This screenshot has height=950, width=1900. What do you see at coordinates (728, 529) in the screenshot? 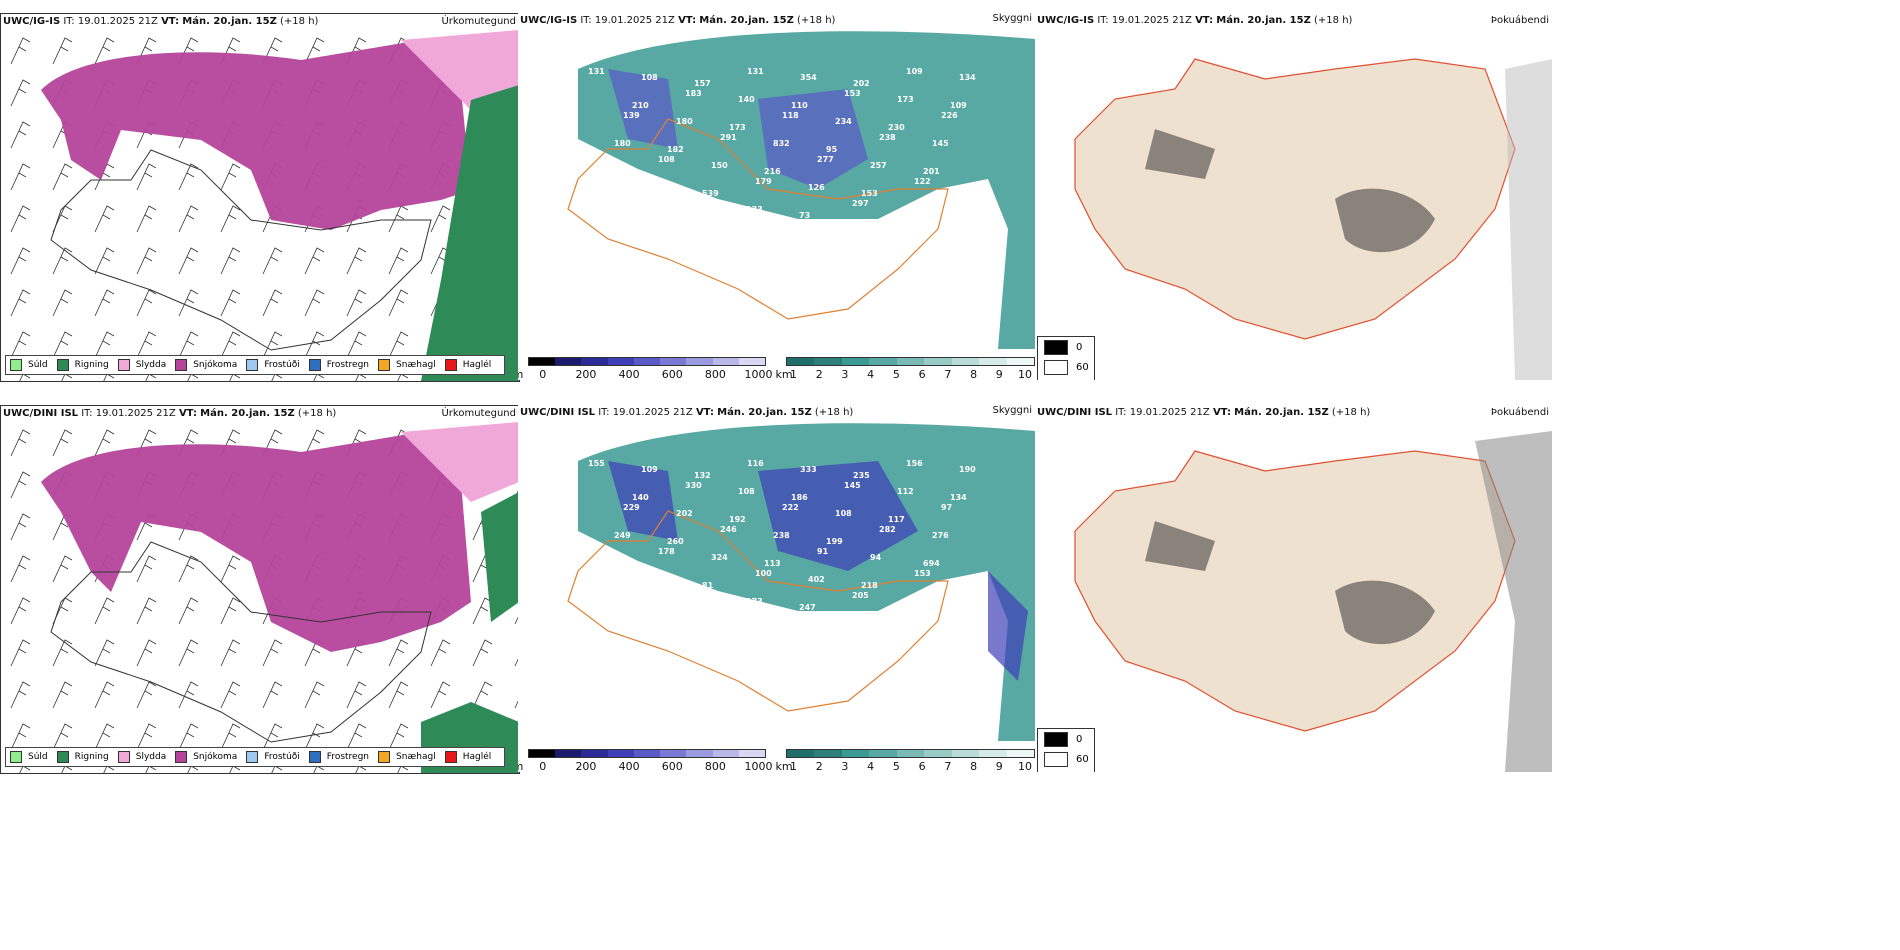
I see `cloudbase-label: 246` at bounding box center [728, 529].